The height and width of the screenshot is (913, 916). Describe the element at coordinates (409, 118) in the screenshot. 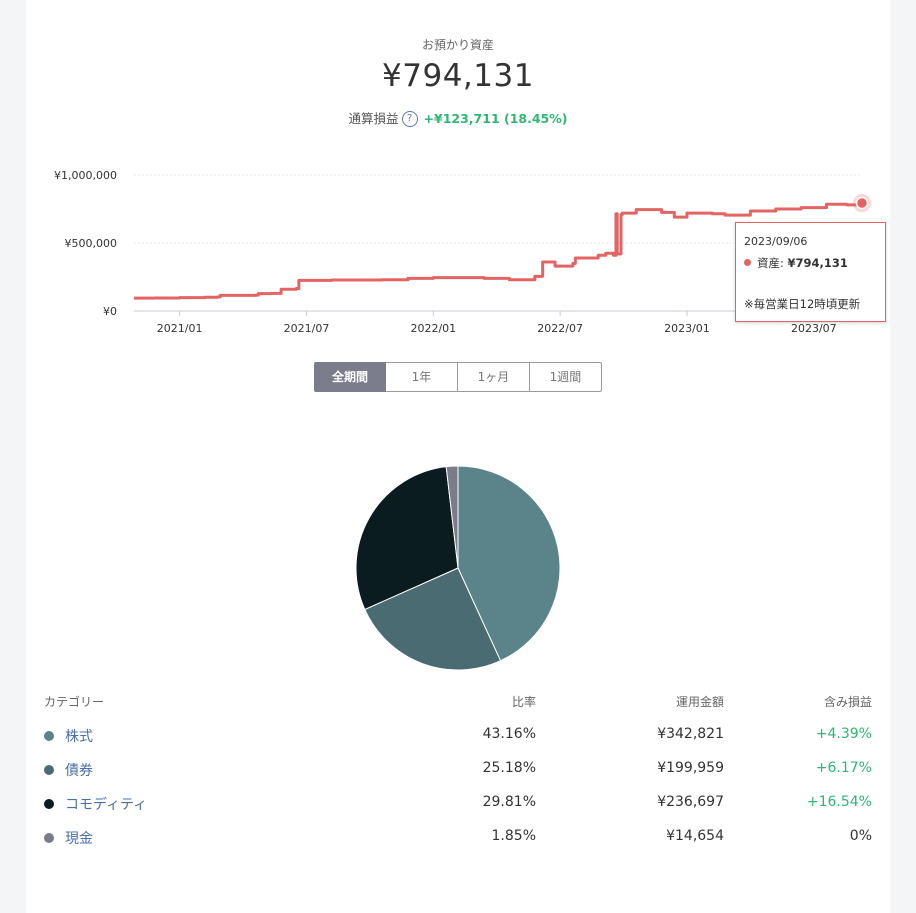

I see `help-icon: ?` at that location.